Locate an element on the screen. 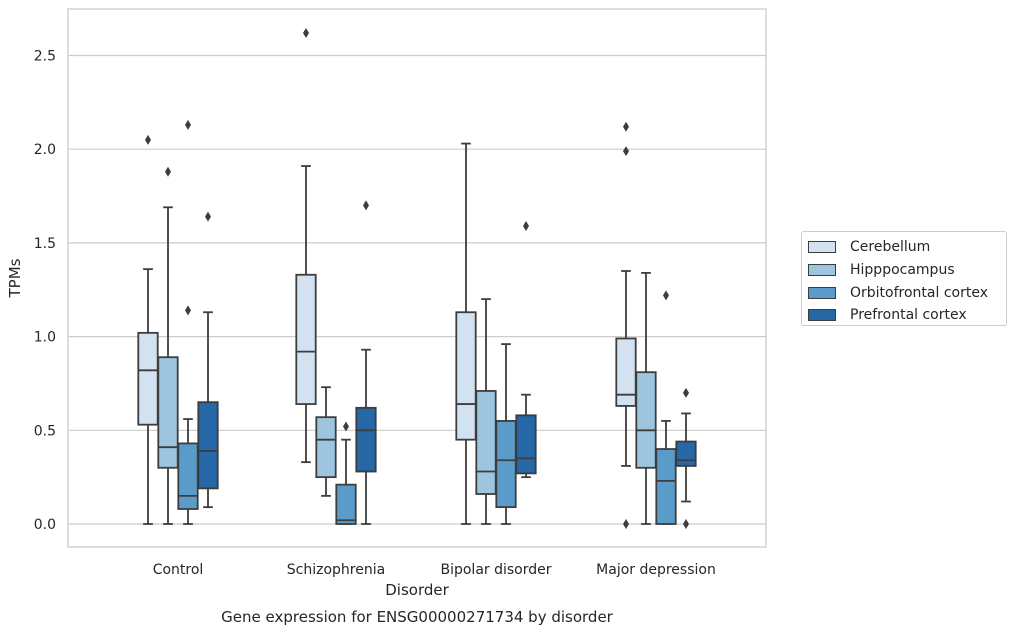 The height and width of the screenshot is (634, 1018). legend-item: Cerebellum is located at coordinates (907, 247).